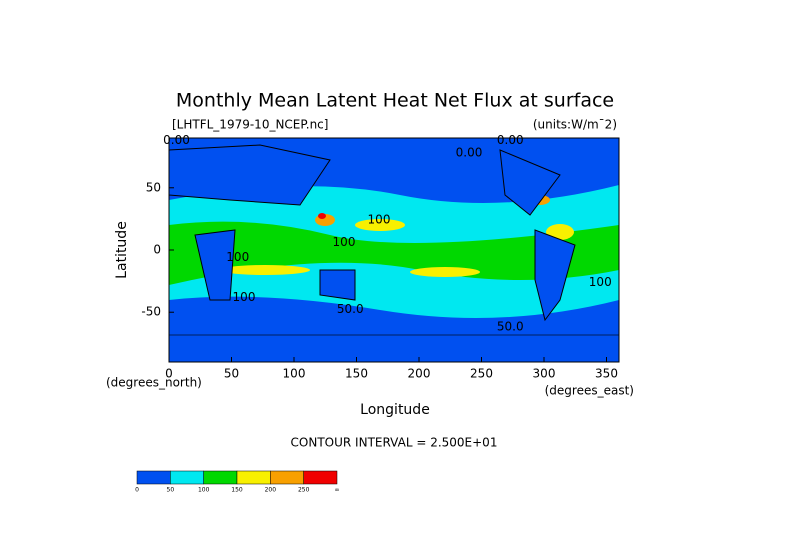  Describe the element at coordinates (237, 490) in the screenshot. I see `colorbar-label: 150` at that location.